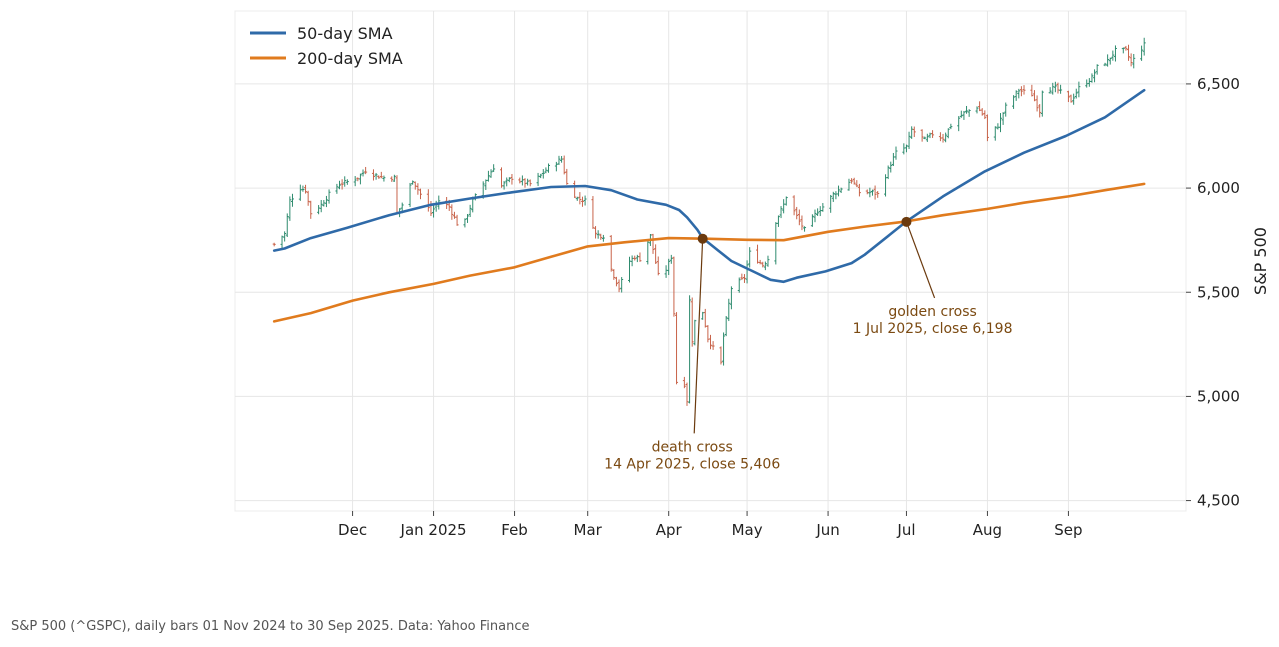 The width and height of the screenshot is (1279, 647). Describe the element at coordinates (906, 221) in the screenshot. I see `golden-cross-marker` at that location.